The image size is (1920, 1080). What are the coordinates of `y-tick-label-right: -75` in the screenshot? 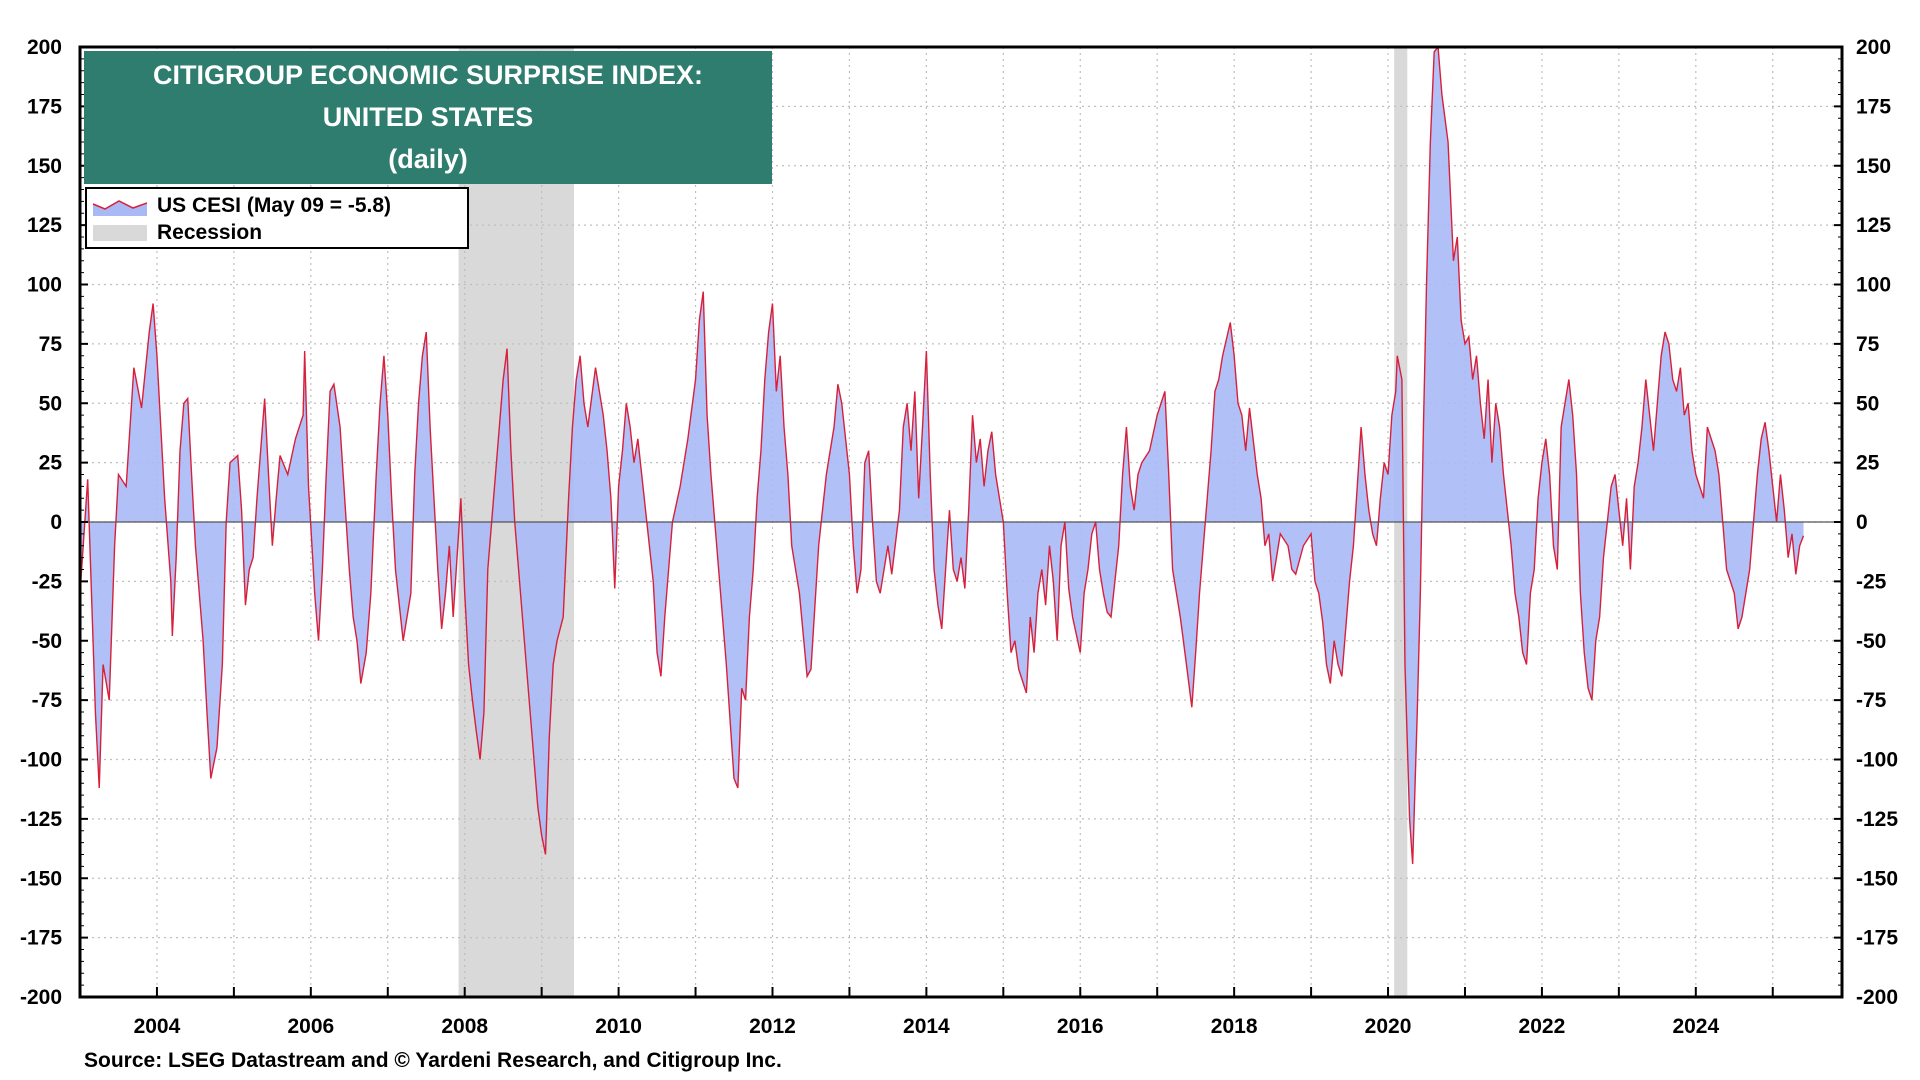 It's located at (1871, 700).